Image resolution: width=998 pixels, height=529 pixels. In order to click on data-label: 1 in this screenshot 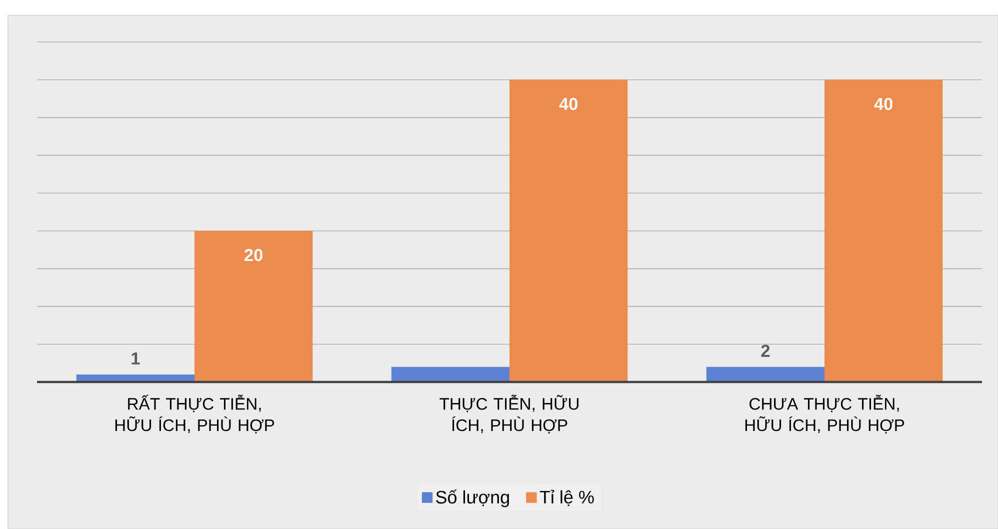, I will do `click(136, 358)`.